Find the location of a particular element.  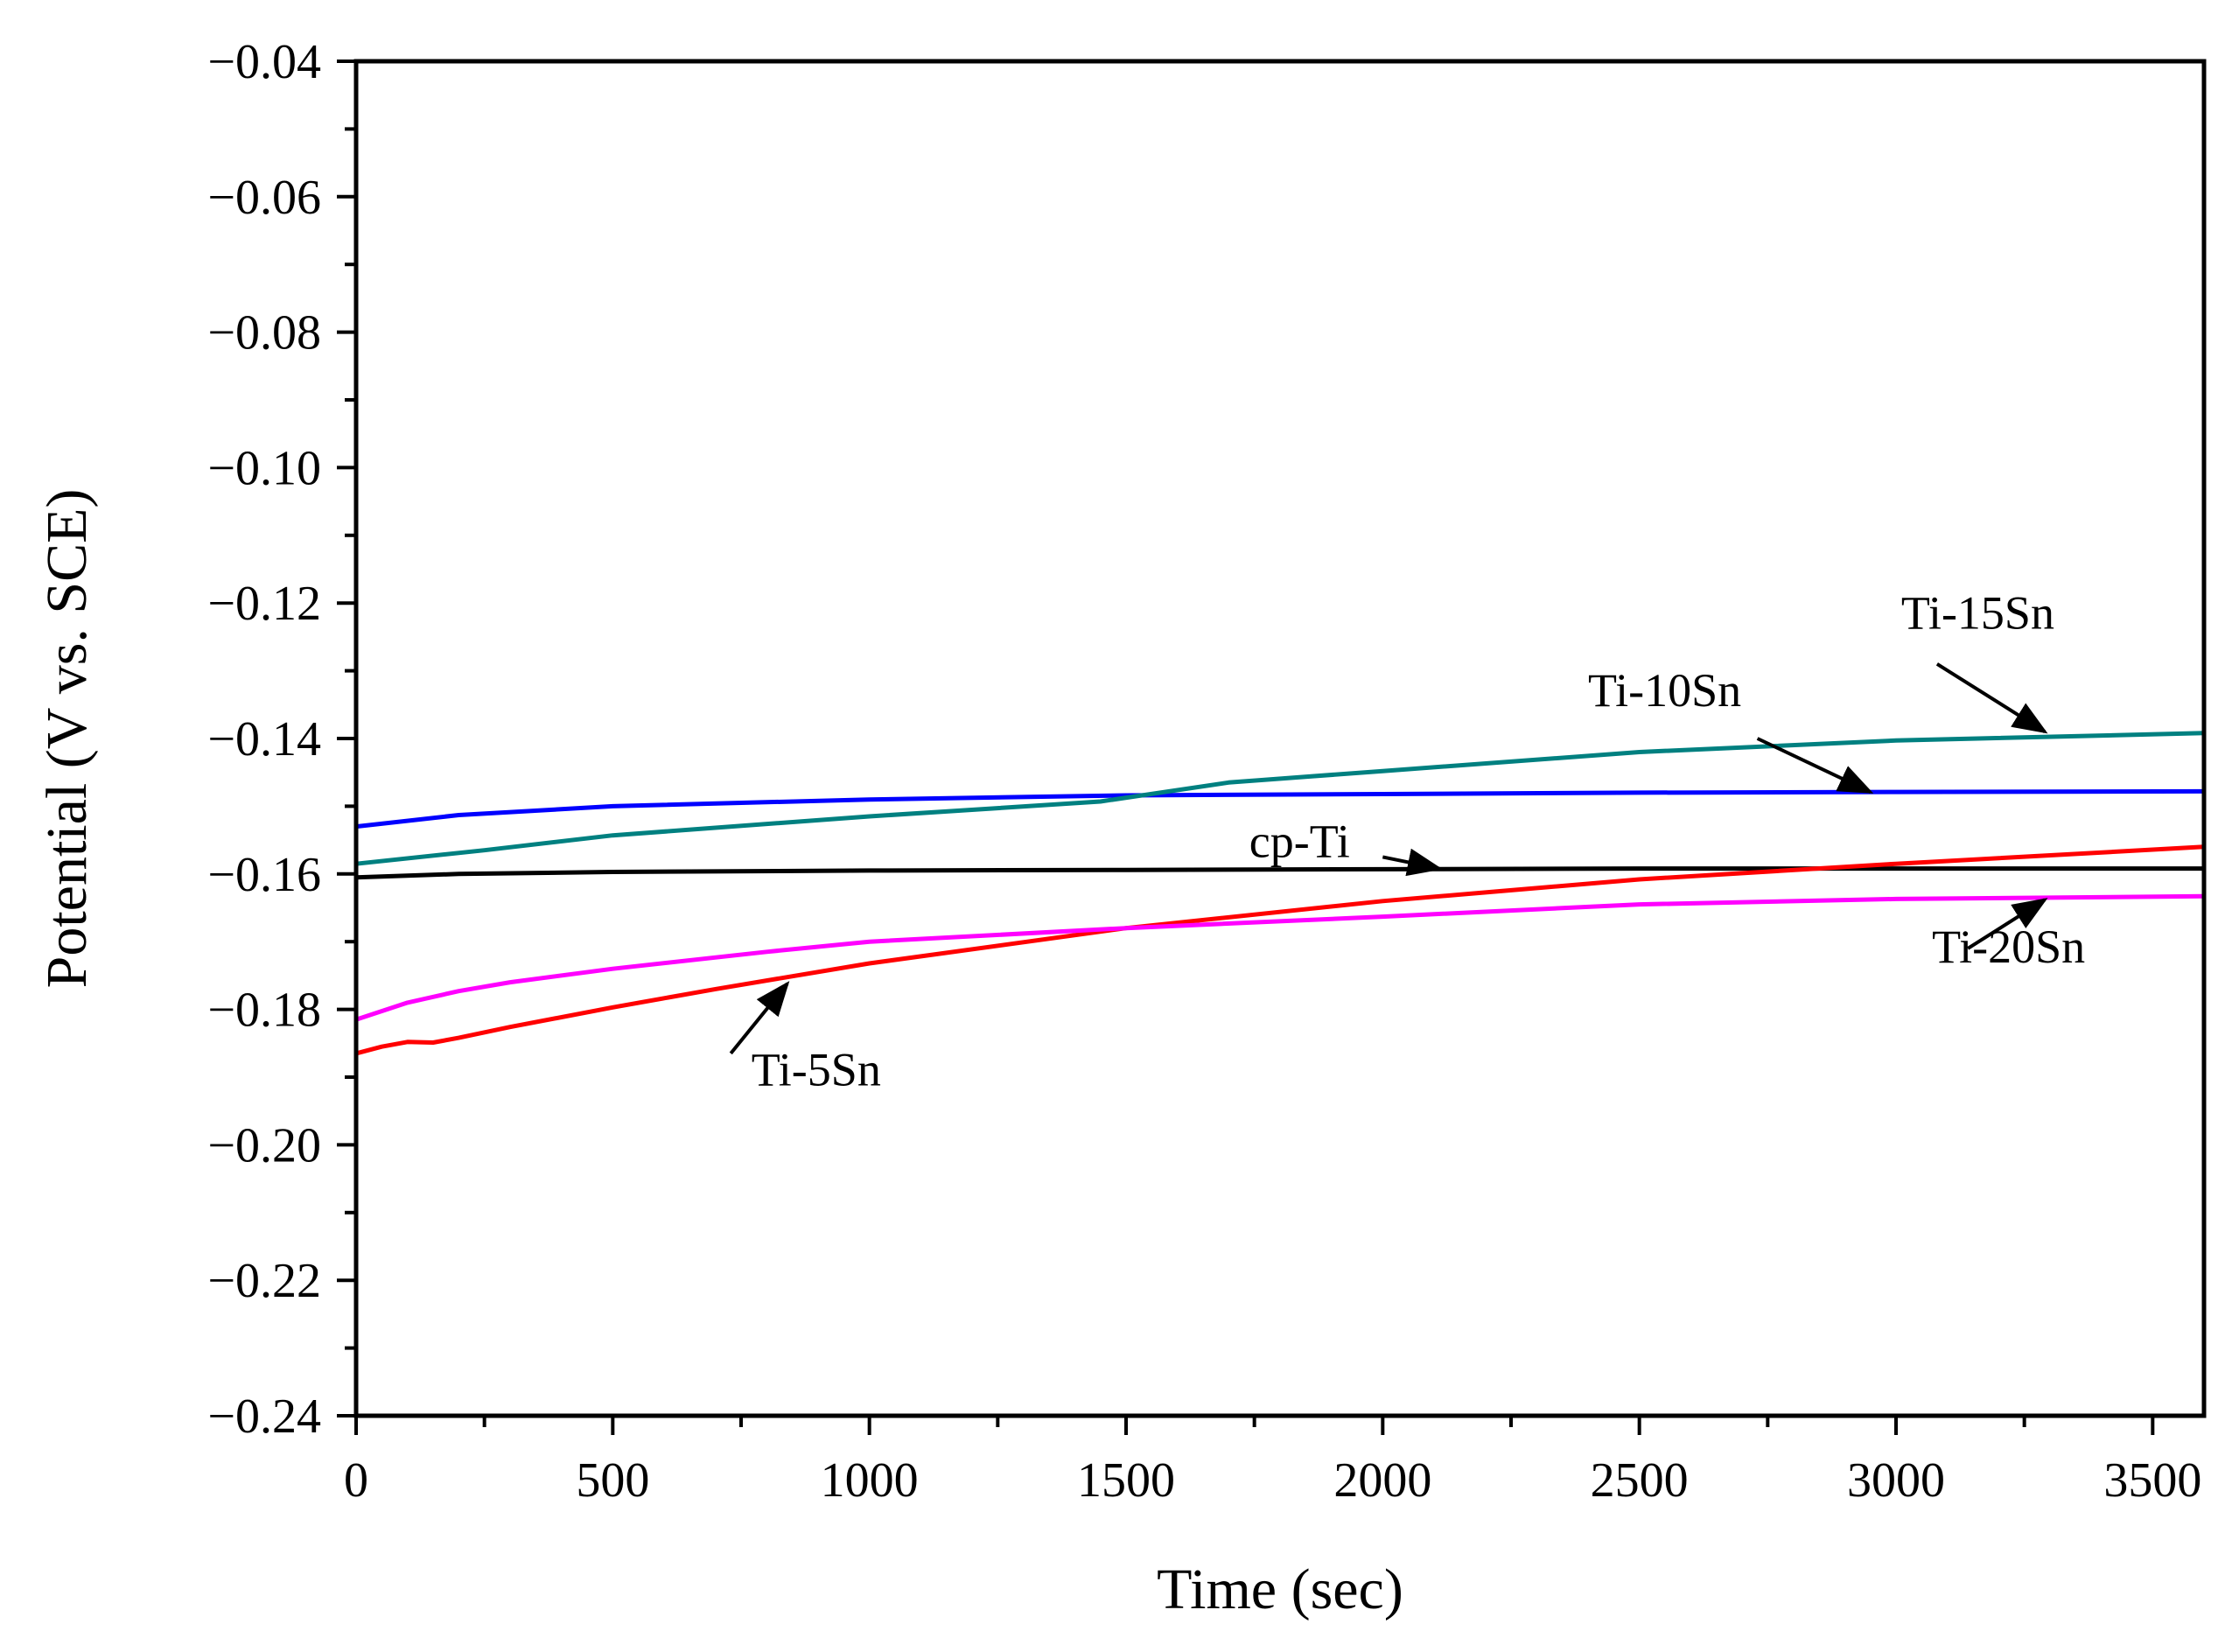

y-tick-label: −0.10 is located at coordinates (264, 468).